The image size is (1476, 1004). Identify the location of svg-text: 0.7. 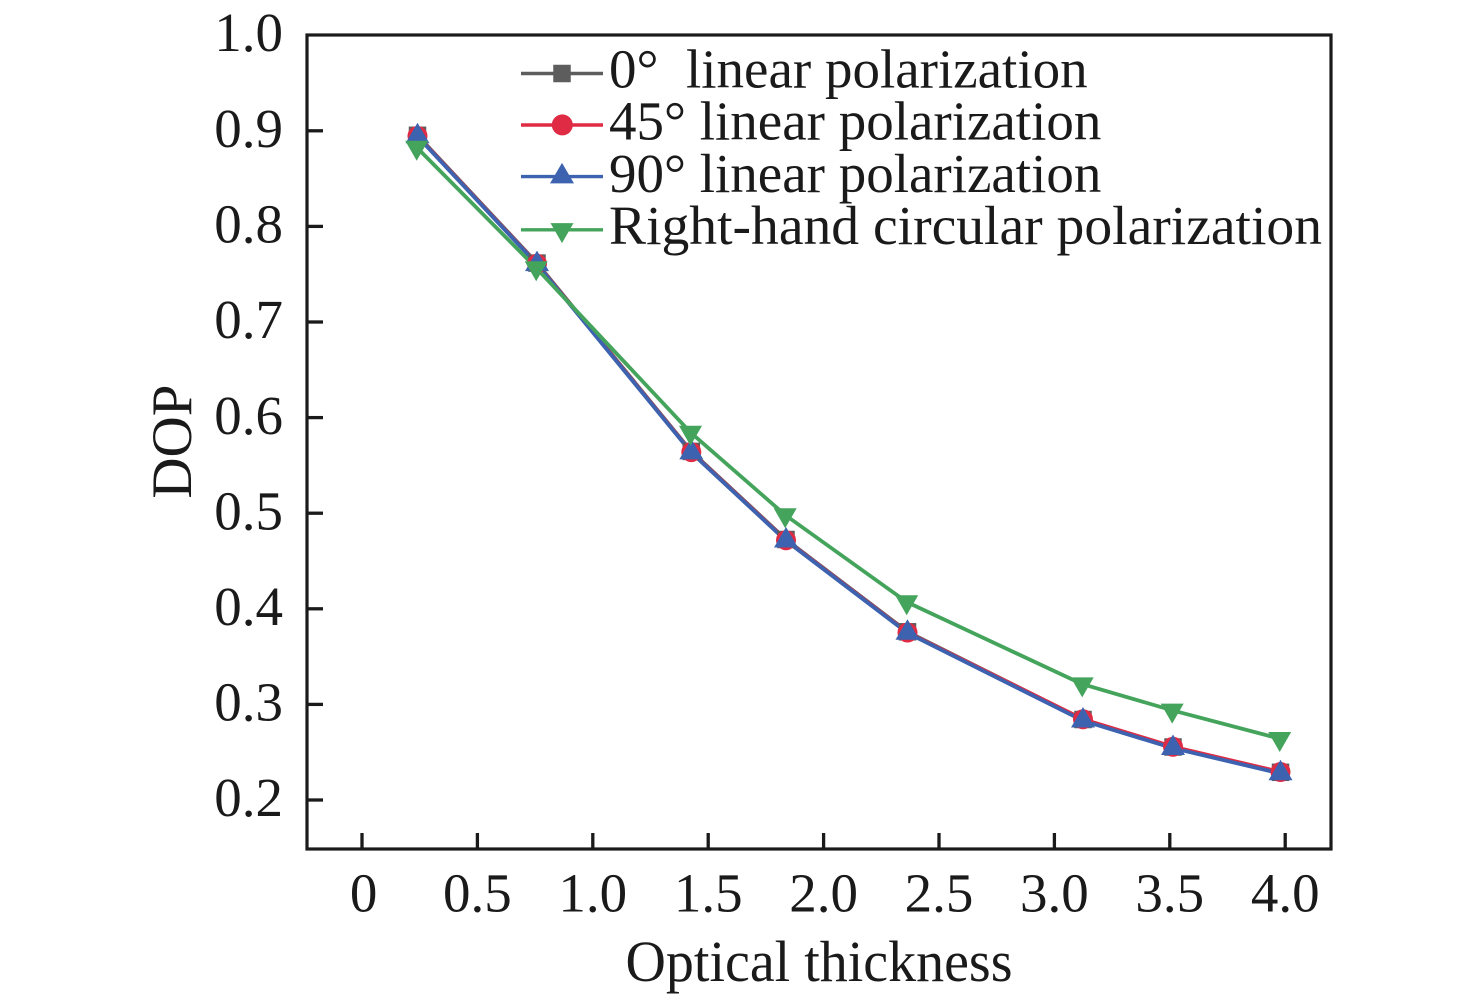
(248, 319).